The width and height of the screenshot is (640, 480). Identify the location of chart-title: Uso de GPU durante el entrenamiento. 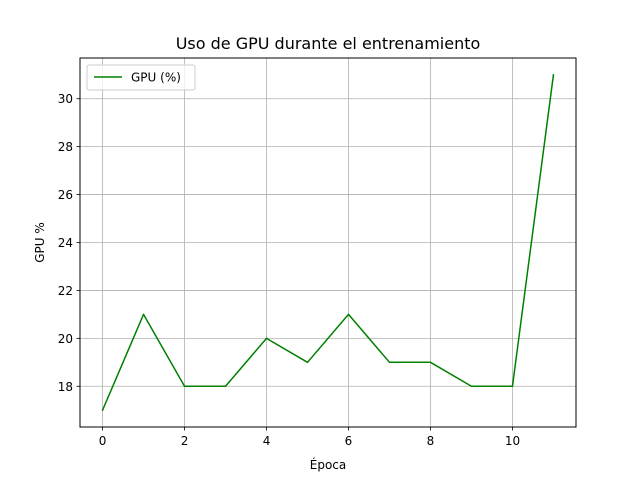
(328, 43).